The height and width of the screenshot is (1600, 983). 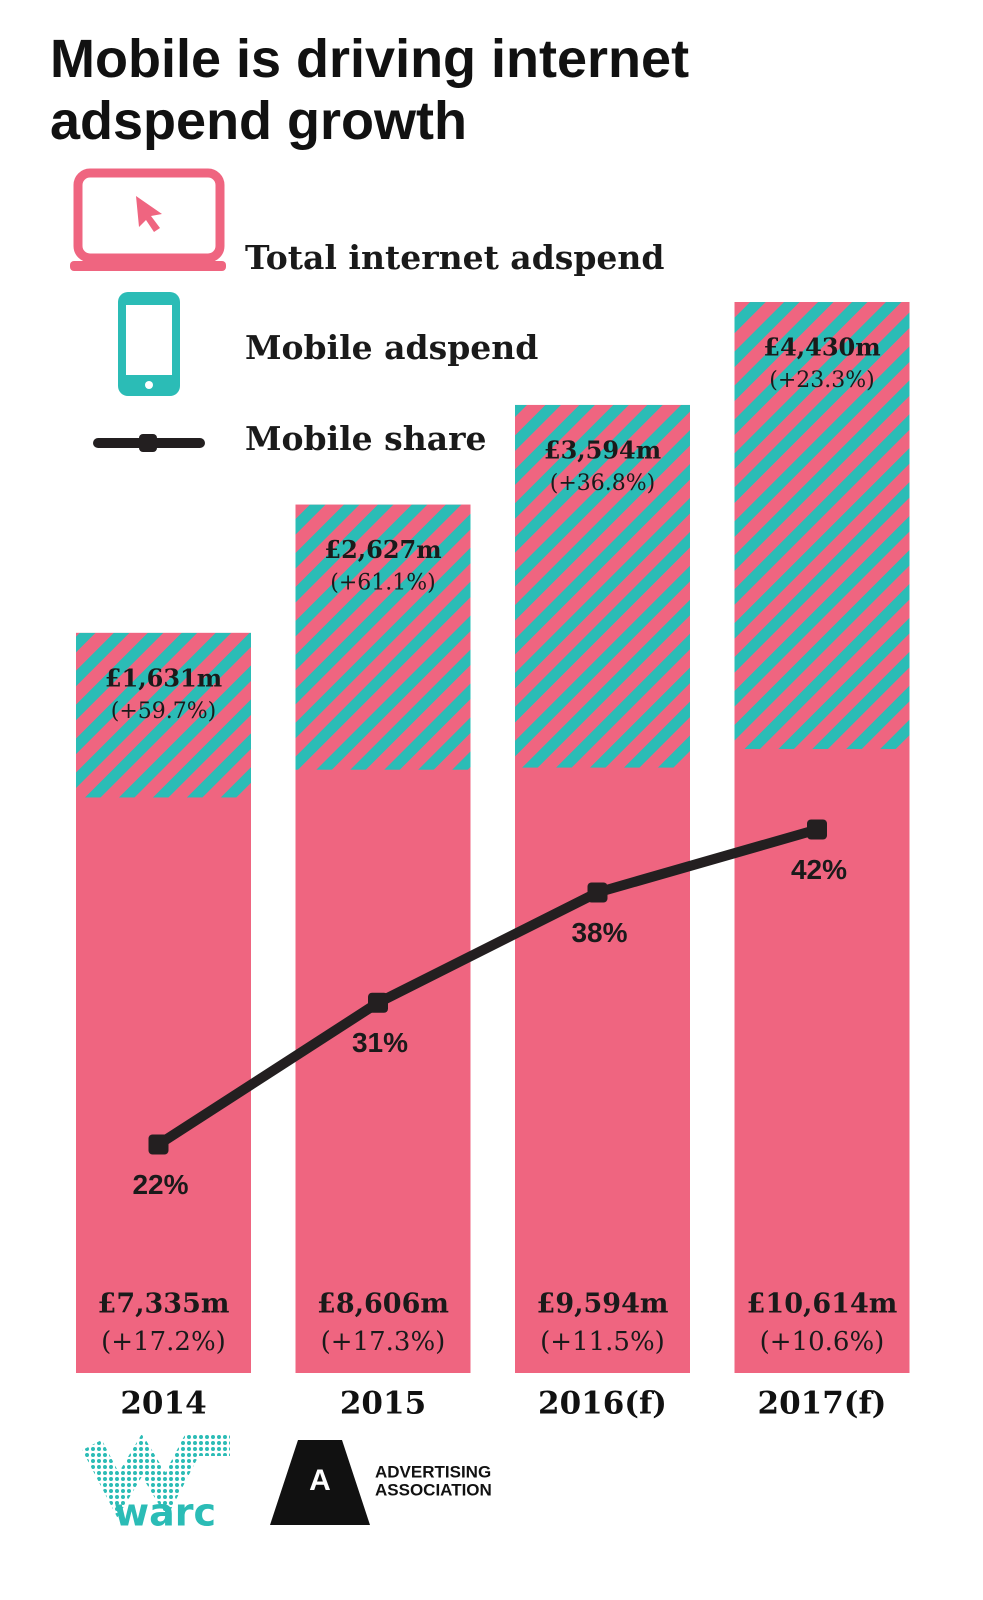 I want to click on share-label: 31%, so click(x=380, y=1042).